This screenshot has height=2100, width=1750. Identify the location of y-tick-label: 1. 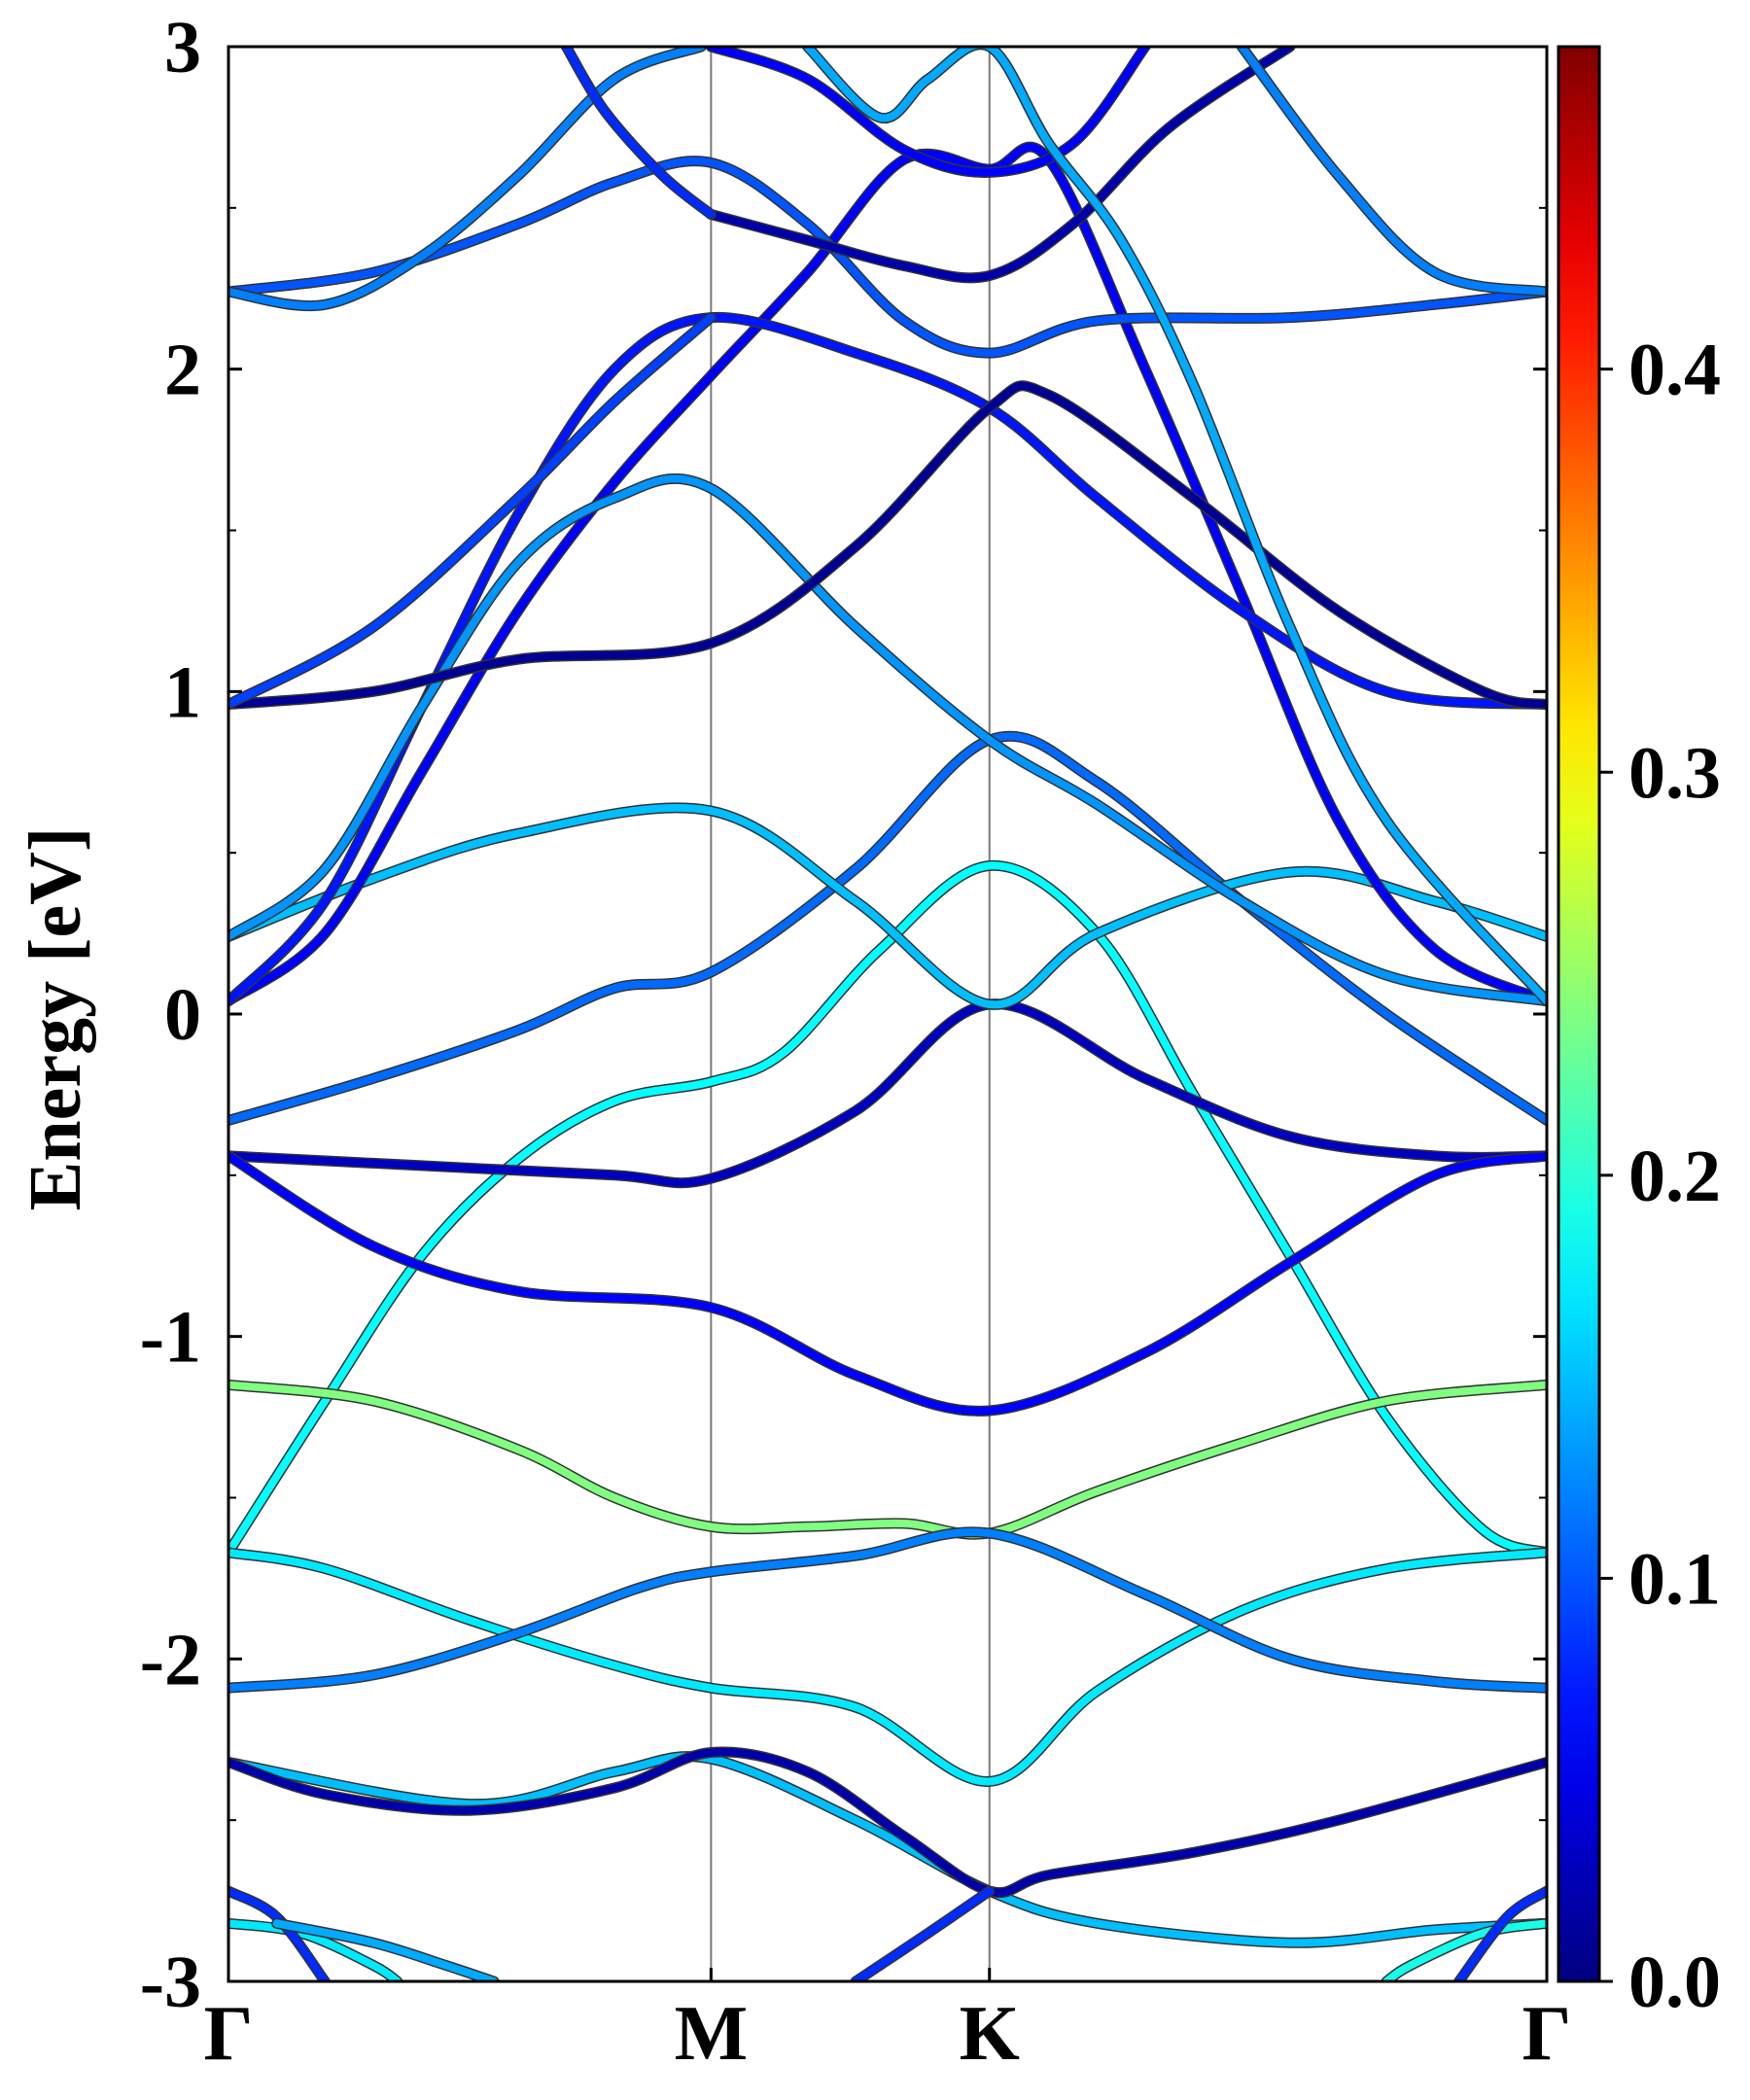
(182, 692).